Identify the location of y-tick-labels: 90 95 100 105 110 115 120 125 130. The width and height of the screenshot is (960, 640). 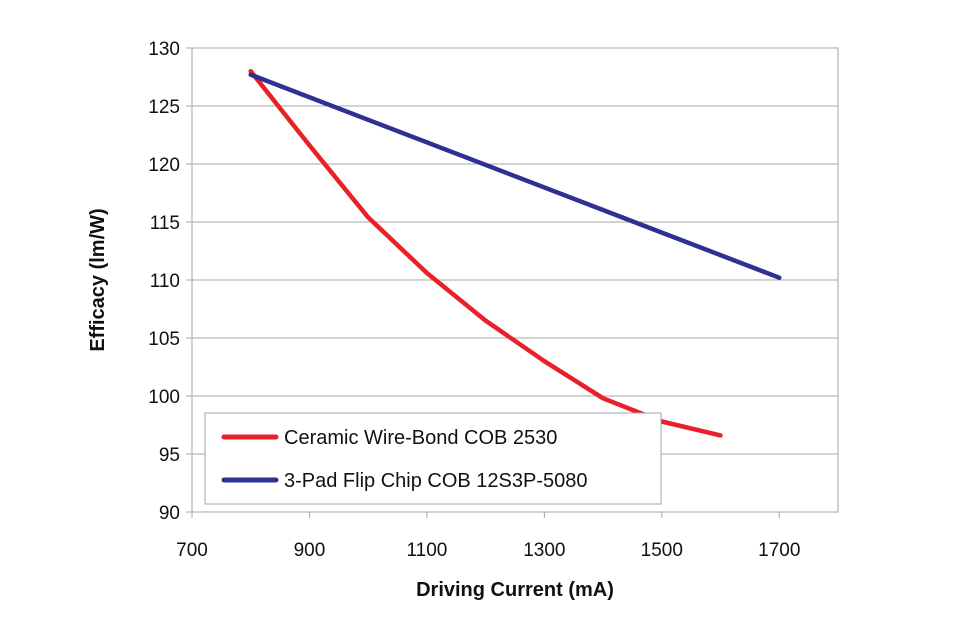
(170, 281).